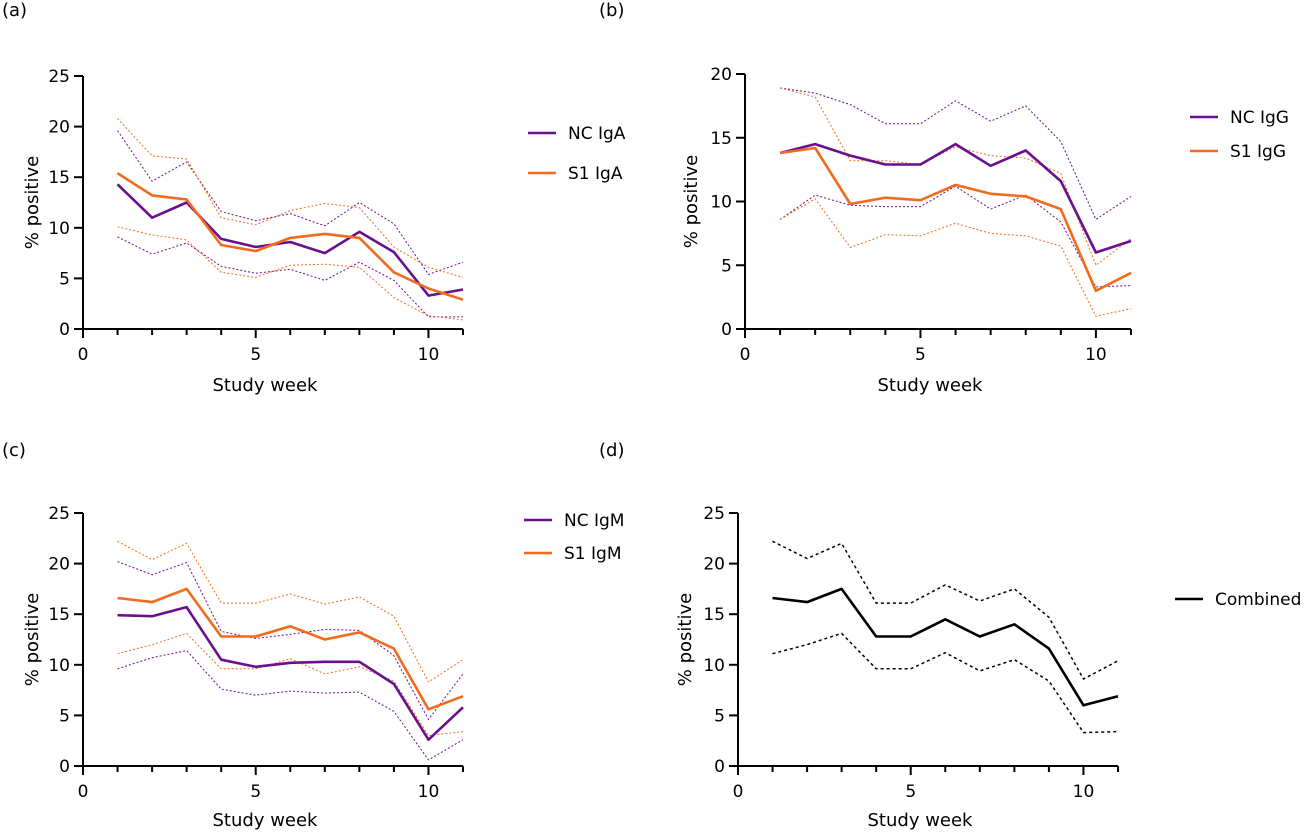 Image resolution: width=1311 pixels, height=833 pixels. Describe the element at coordinates (611, 450) in the screenshot. I see `panel-label: (d)` at that location.